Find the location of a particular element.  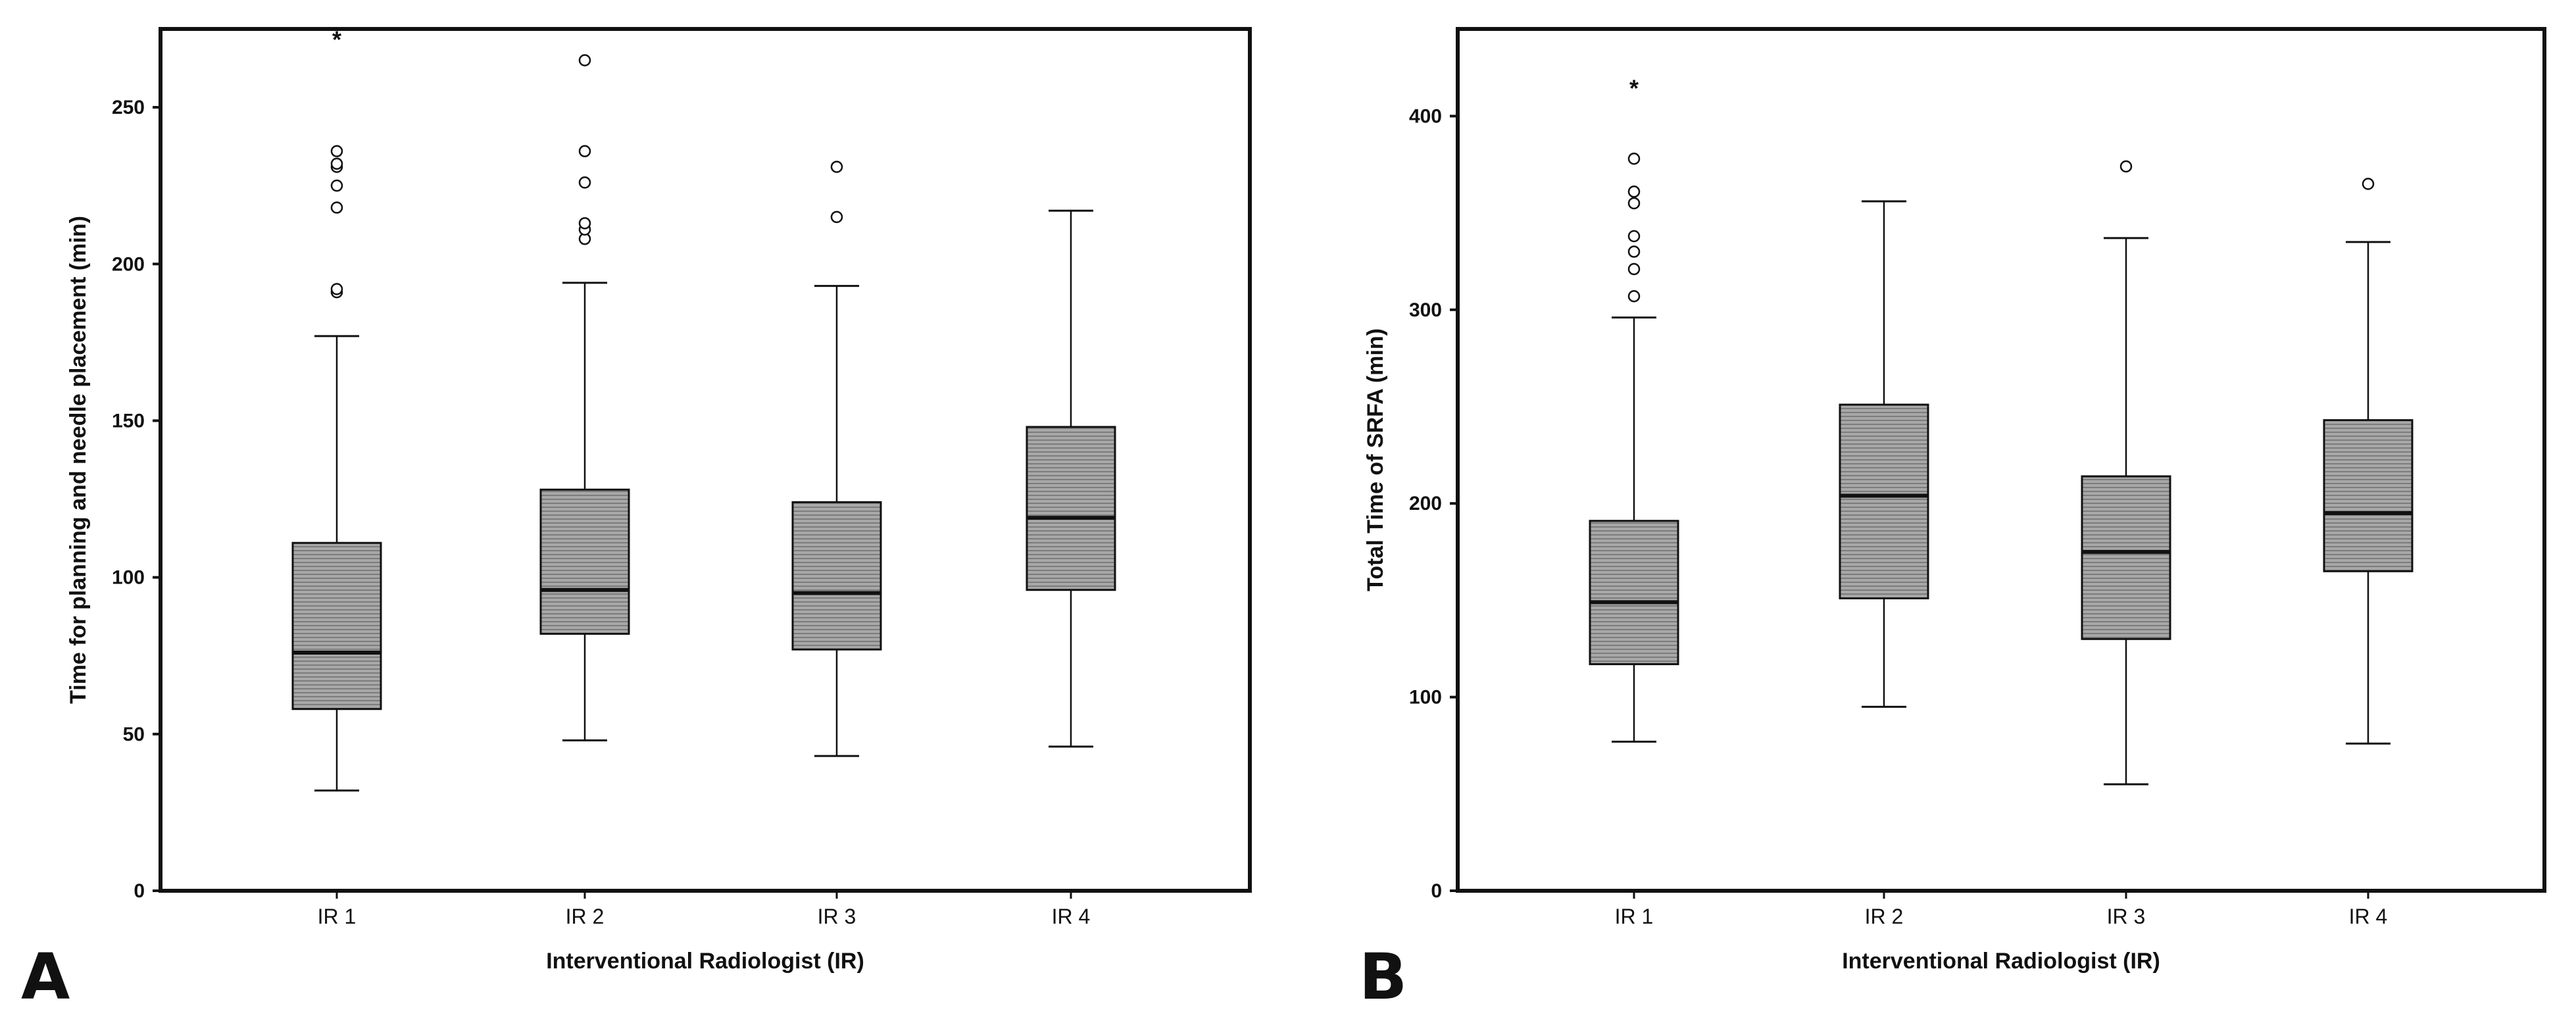

panel-a-y-axis: 0 50 100 150 200 250 is located at coordinates (136, 499).